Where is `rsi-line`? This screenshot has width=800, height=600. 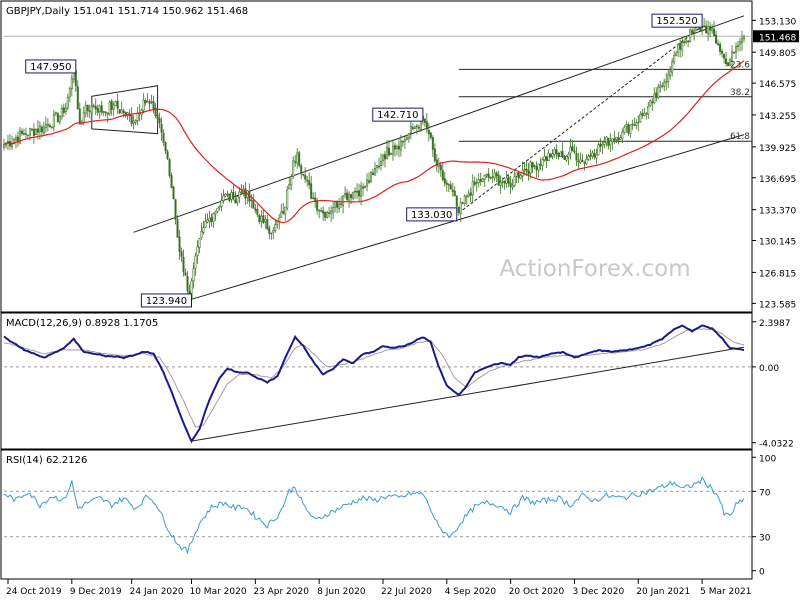 rsi-line is located at coordinates (374, 515).